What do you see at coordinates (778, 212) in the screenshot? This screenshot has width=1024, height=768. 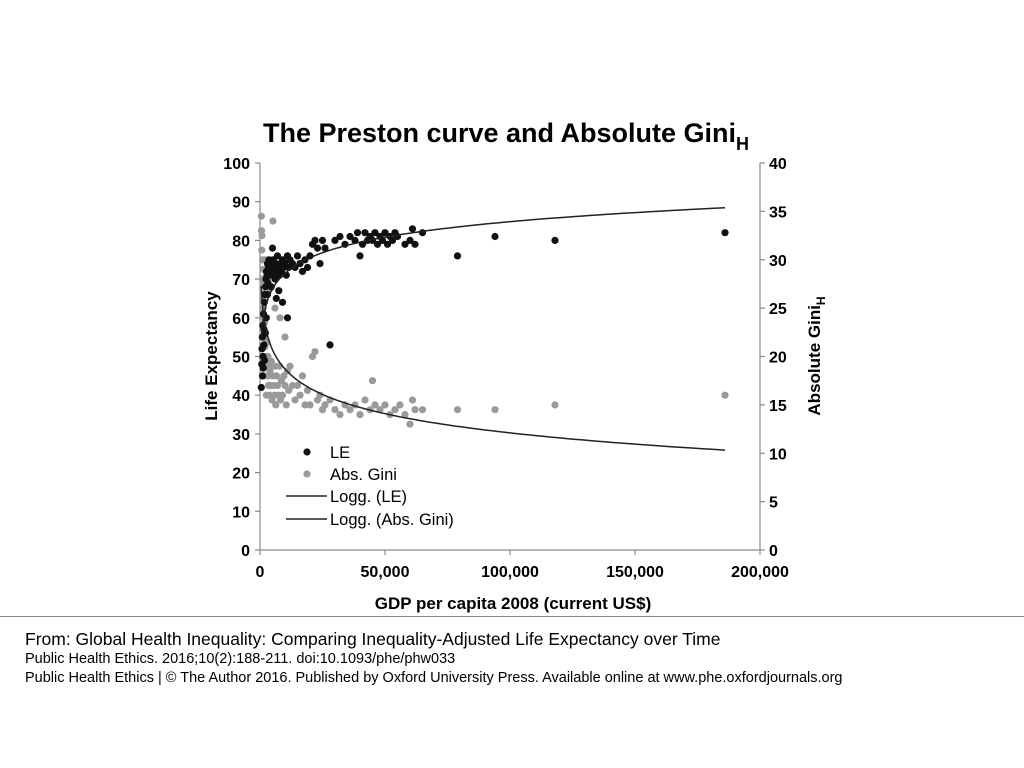 I see `y2-tick-label: 35` at bounding box center [778, 212].